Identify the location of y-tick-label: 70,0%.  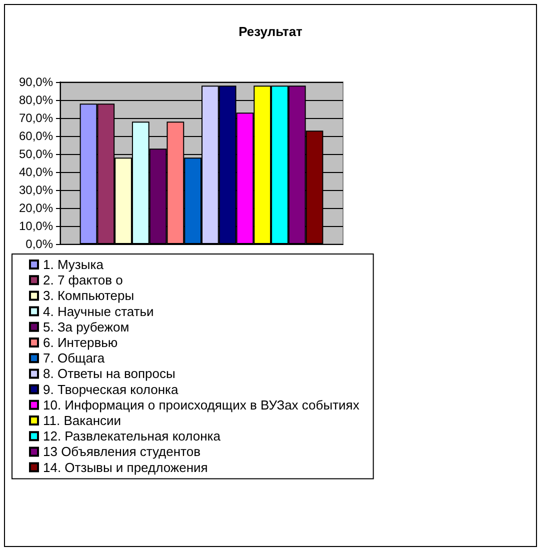
(36, 118).